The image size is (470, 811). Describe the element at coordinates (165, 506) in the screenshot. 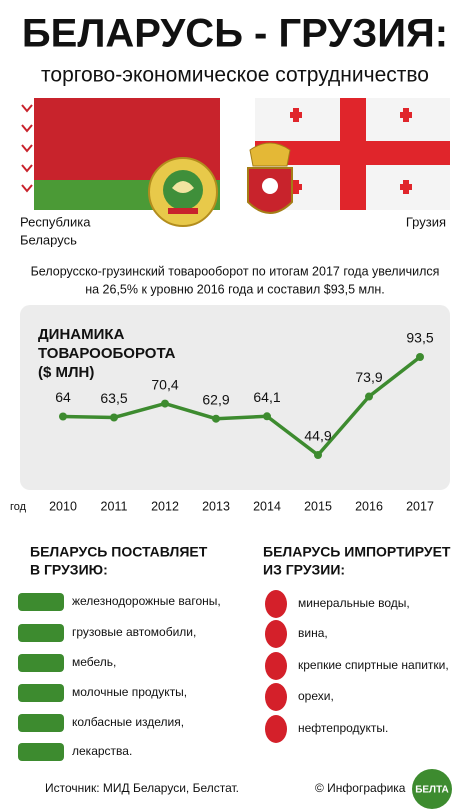

I see `x-tick-label: 2012` at that location.